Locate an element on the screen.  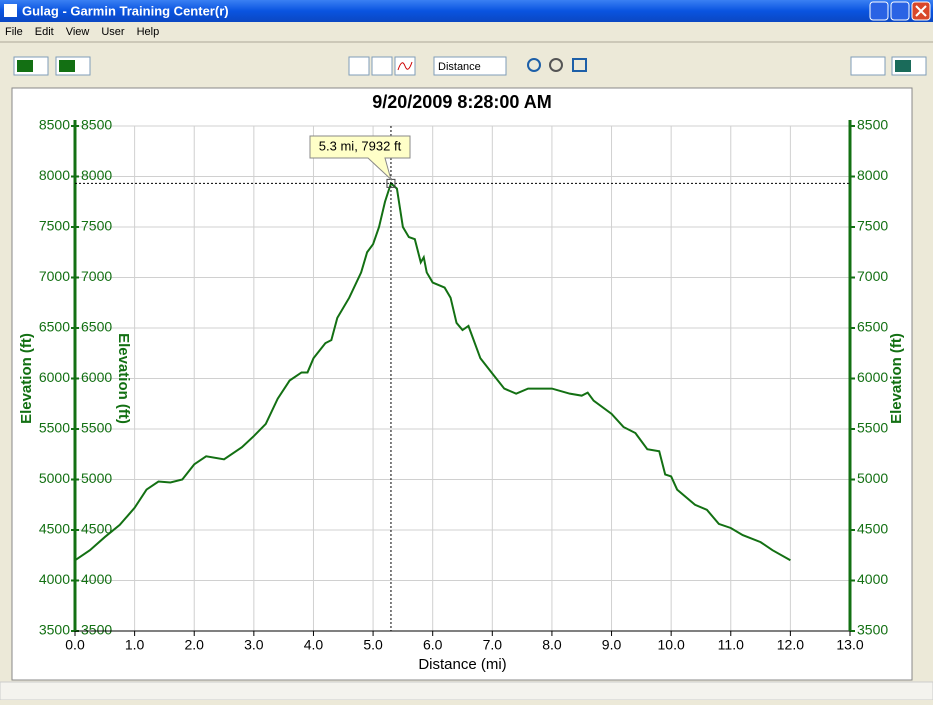
x-tick-label: 9.0 is located at coordinates (612, 645).